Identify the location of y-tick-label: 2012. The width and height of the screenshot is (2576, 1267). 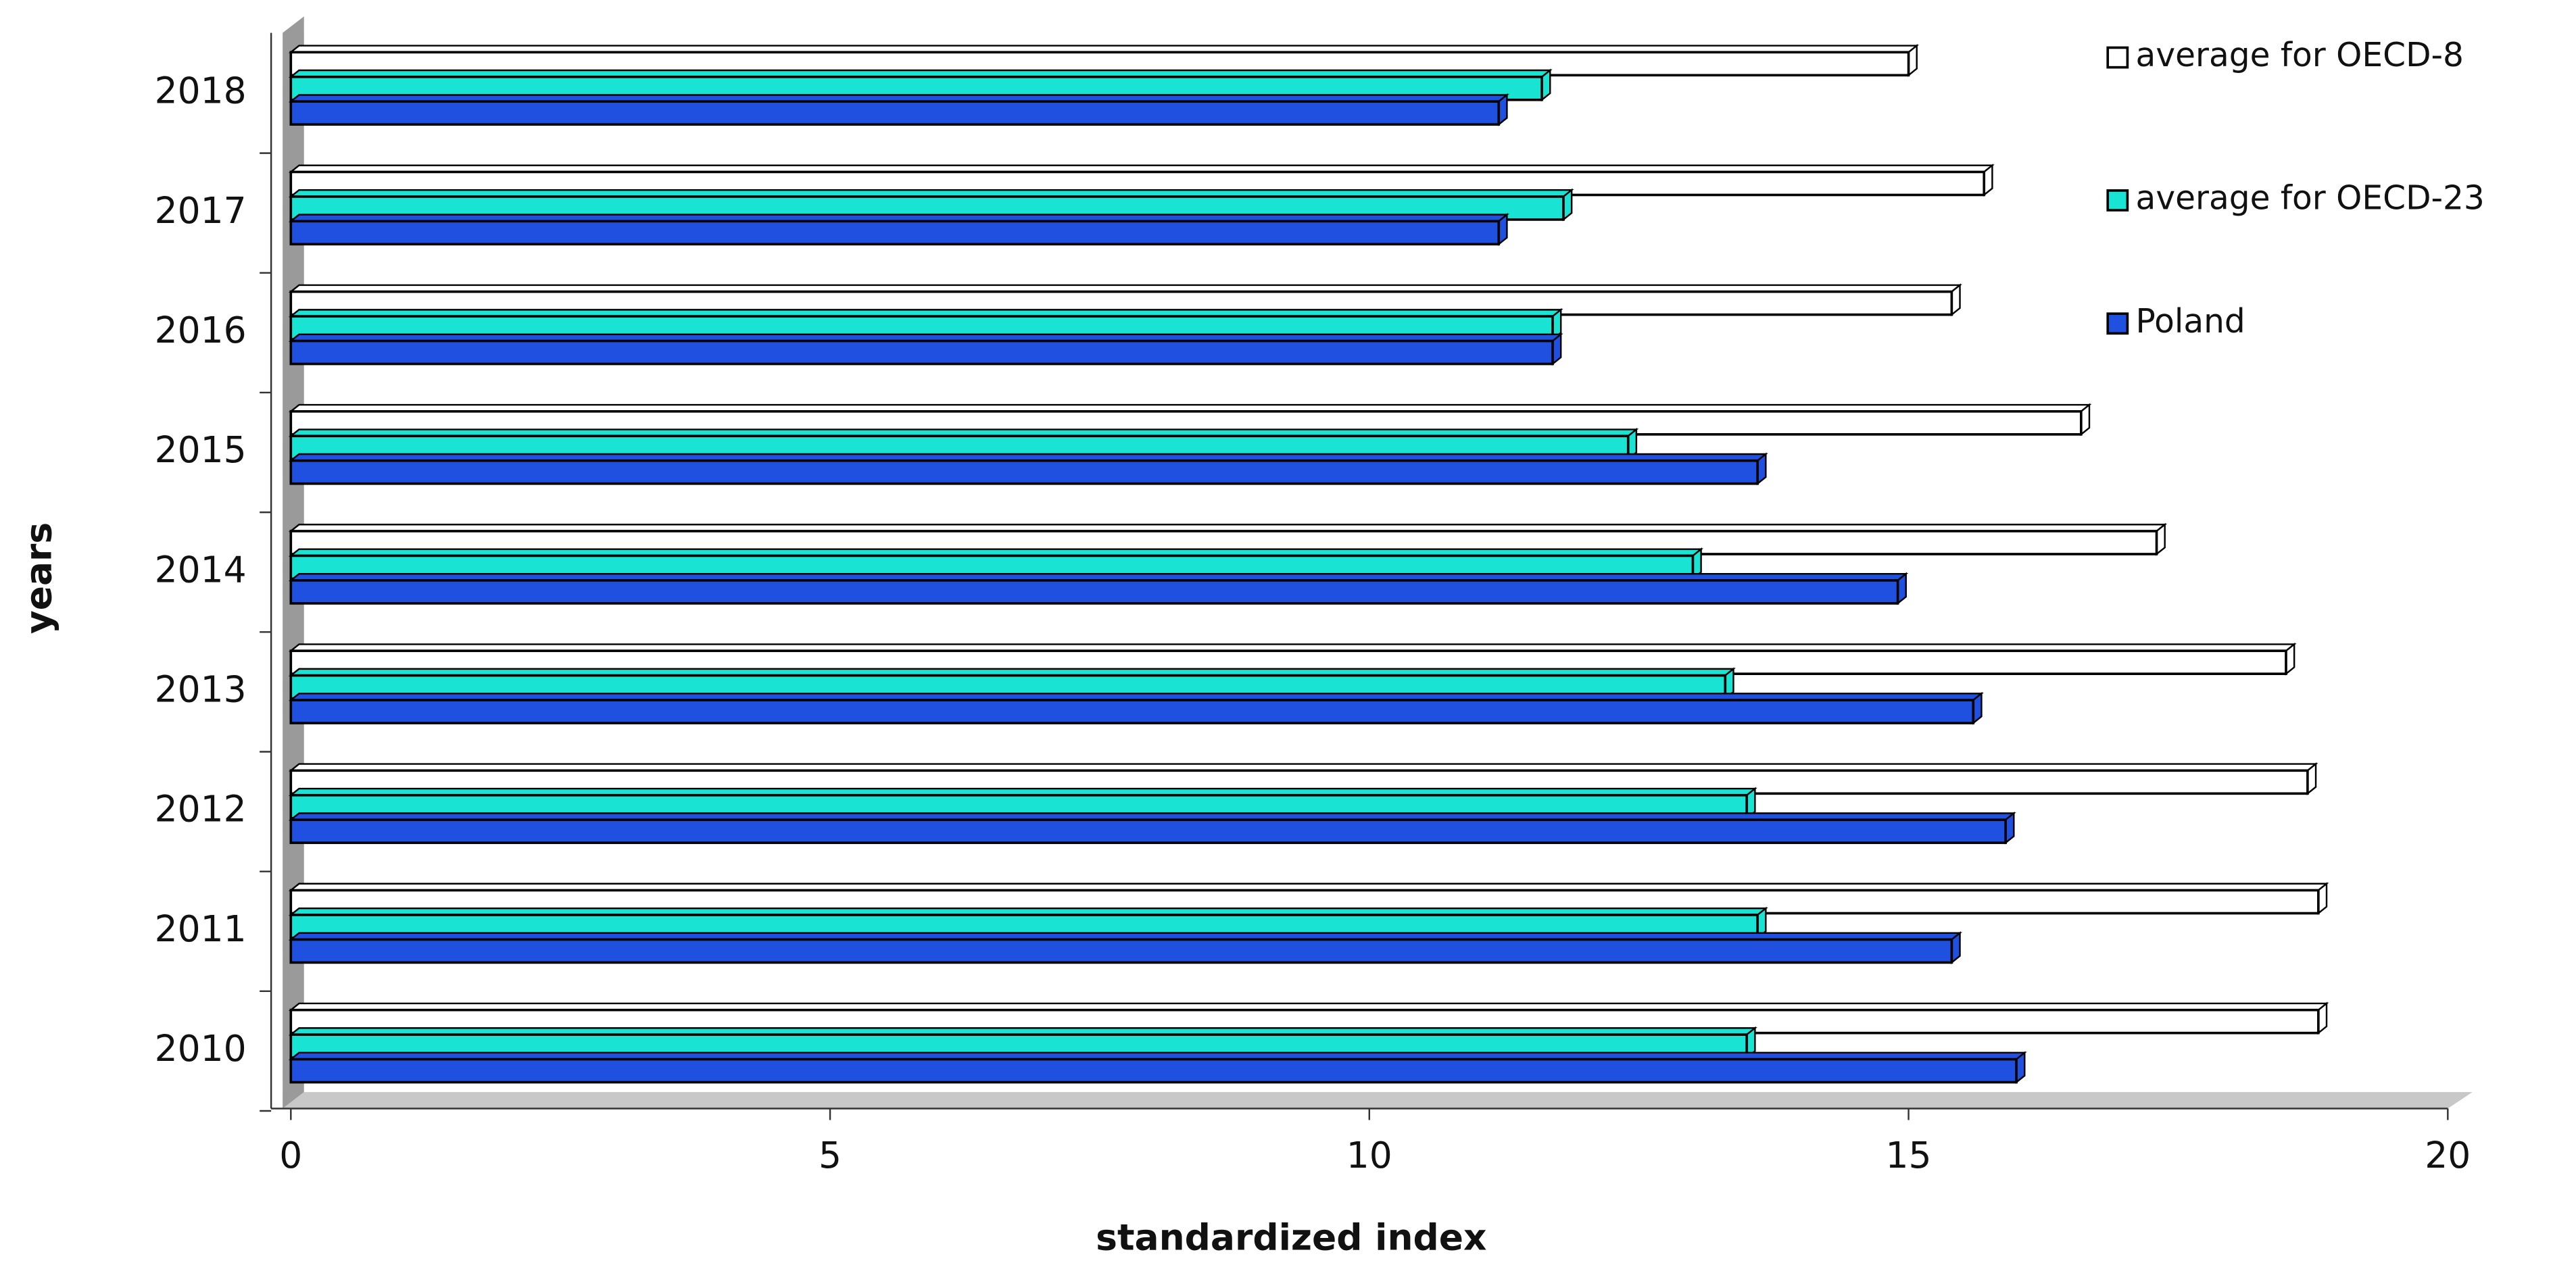
(201, 809).